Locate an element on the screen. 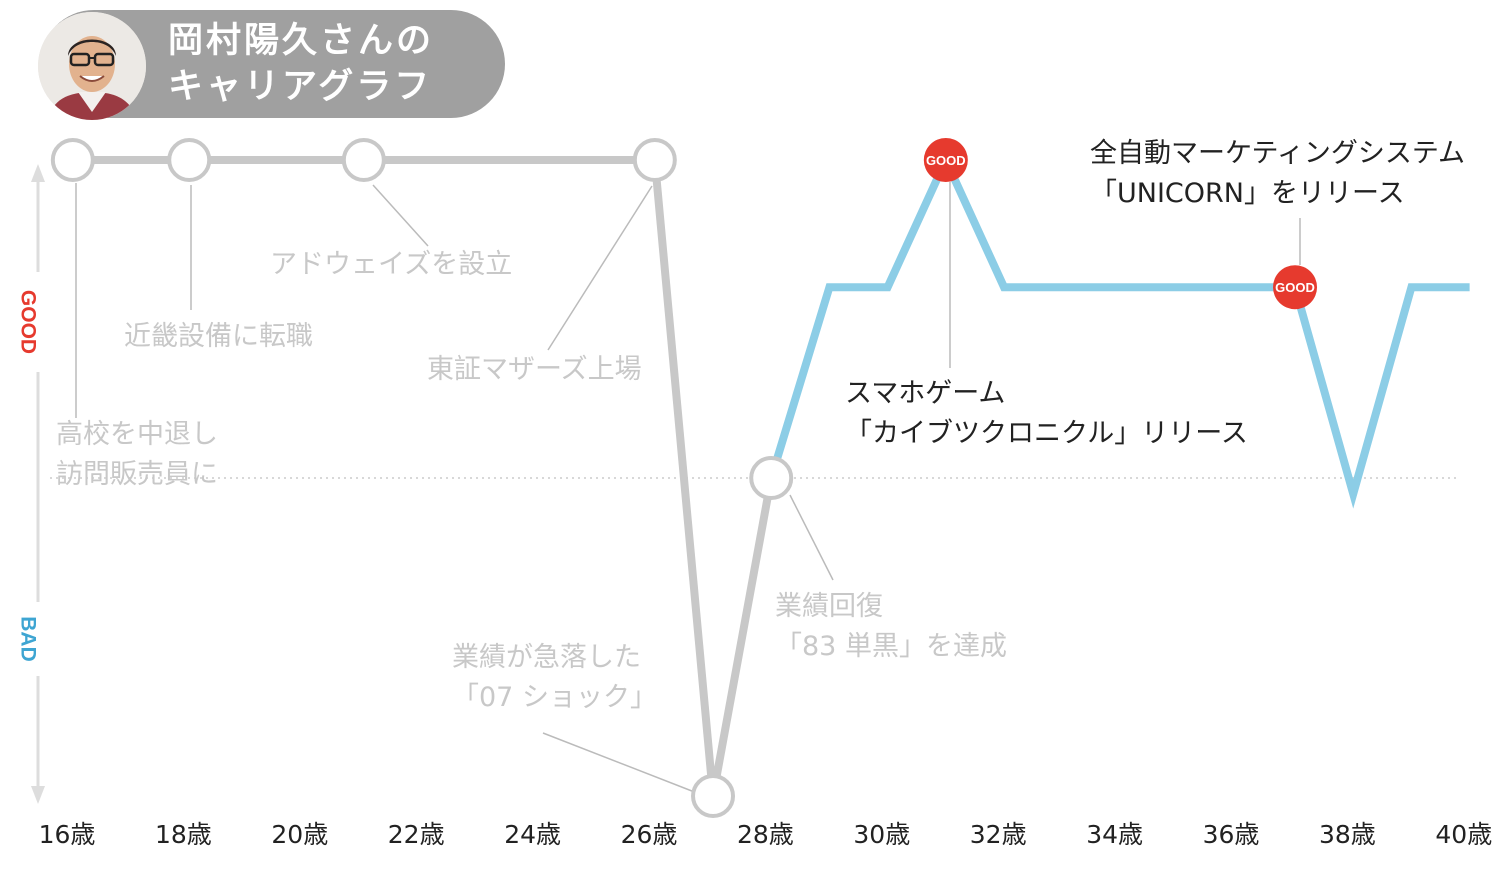  y-axis-arrow-down-icon is located at coordinates (38, 795).